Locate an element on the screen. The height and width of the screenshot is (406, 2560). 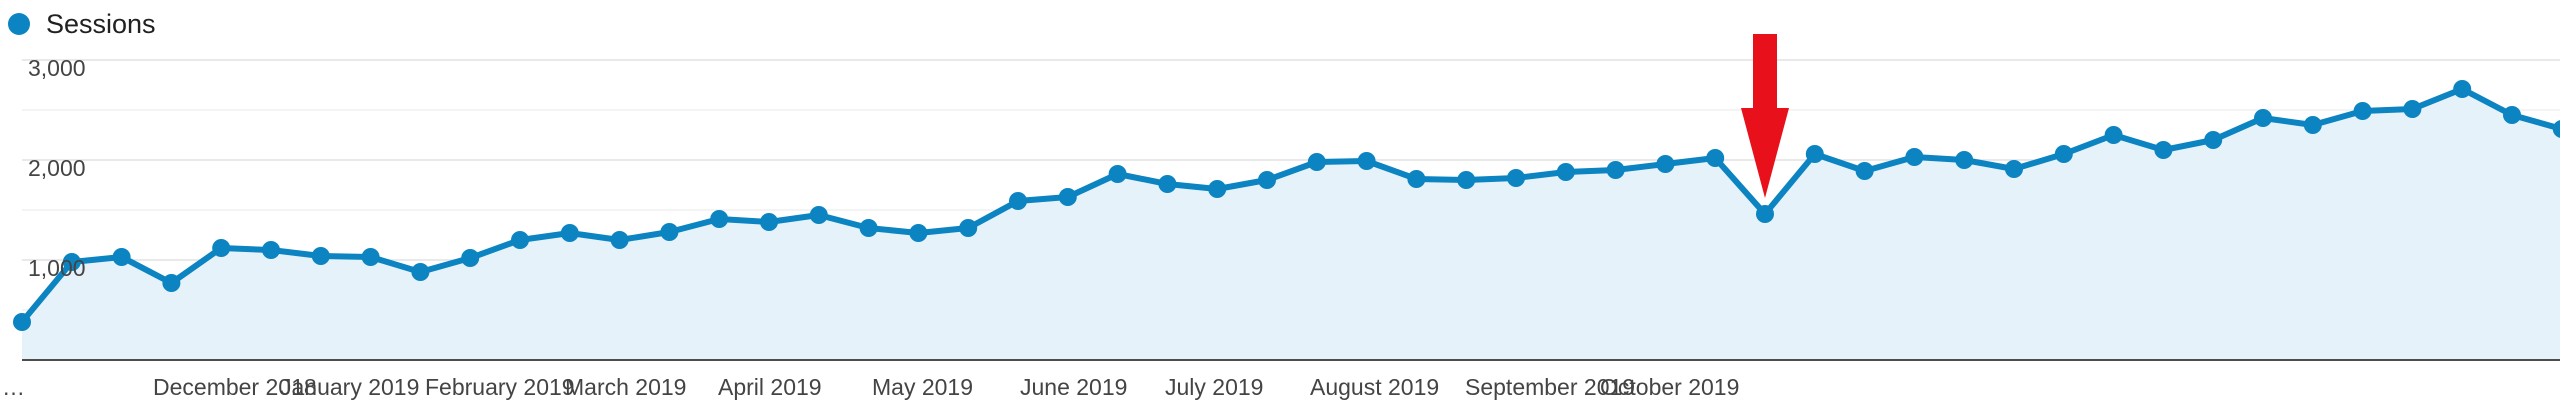
legend: Sessions is located at coordinates (82, 24).